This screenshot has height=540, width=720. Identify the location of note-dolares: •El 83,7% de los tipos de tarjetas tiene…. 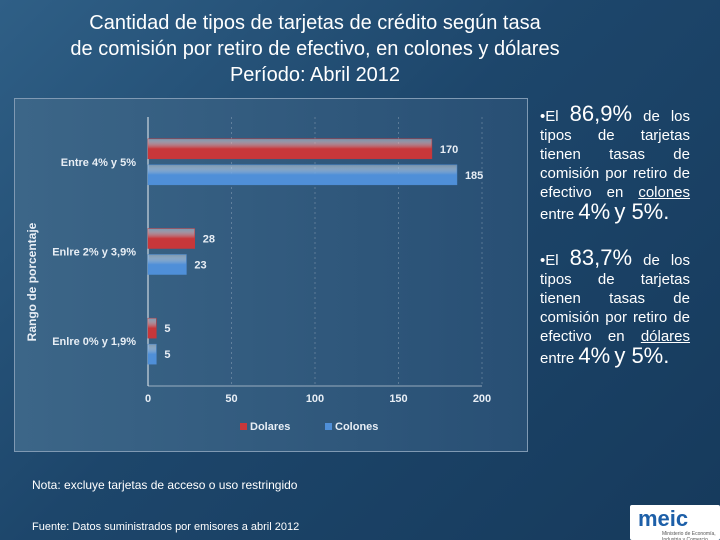
(615, 306).